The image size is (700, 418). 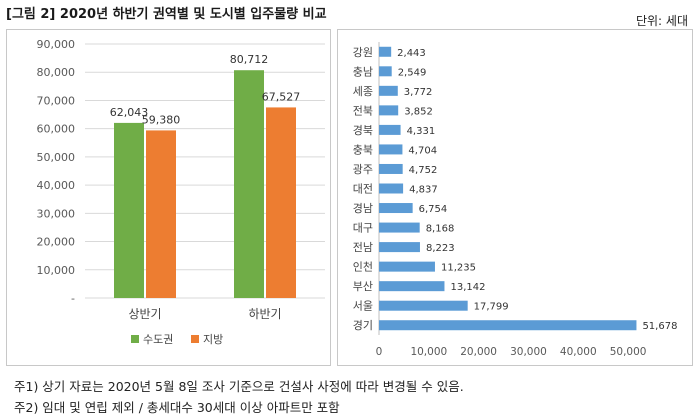 What do you see at coordinates (428, 352) in the screenshot?
I see `x-tick-label: 10,000` at bounding box center [428, 352].